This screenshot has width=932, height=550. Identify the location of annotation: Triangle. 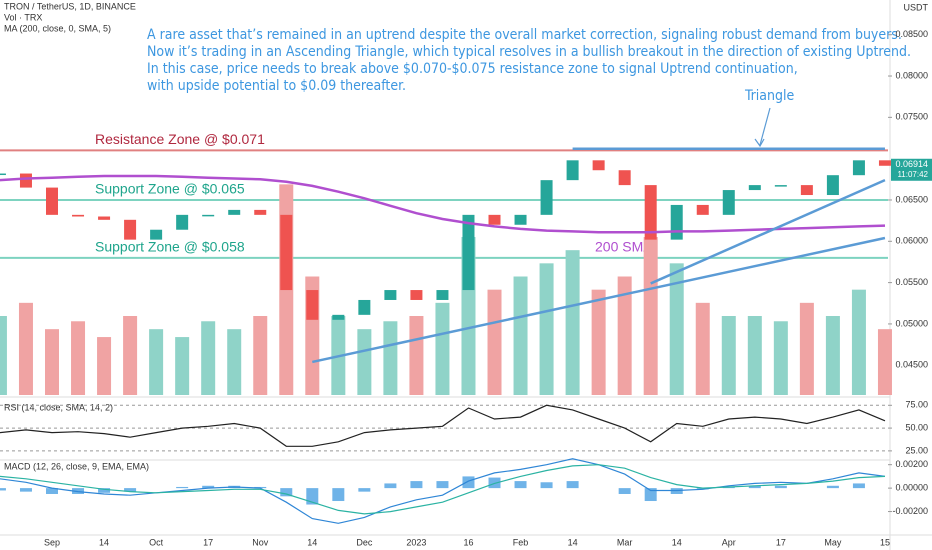
(769, 96).